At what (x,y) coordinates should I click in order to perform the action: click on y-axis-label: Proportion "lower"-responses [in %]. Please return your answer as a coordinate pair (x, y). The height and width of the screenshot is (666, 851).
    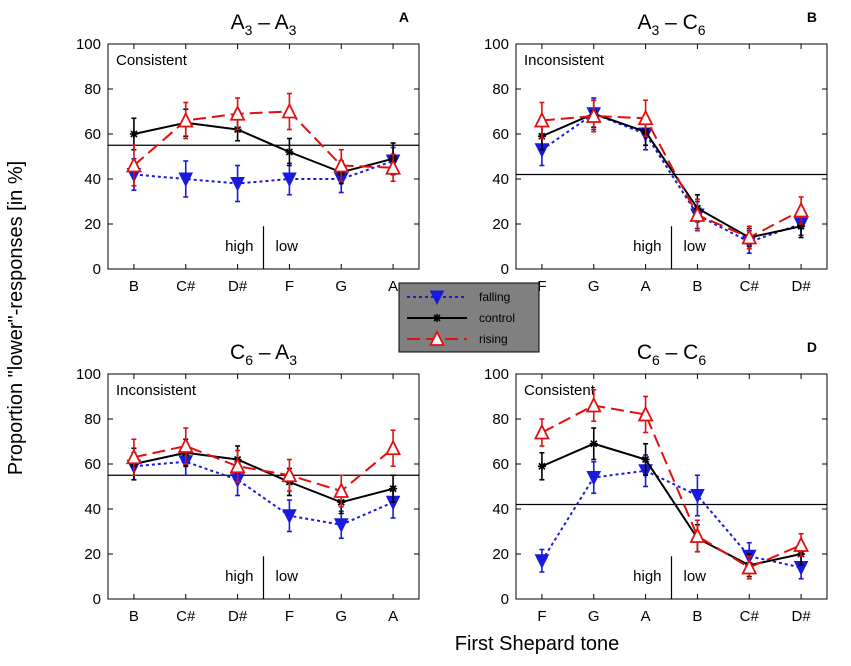
    Looking at the image, I should click on (16, 318).